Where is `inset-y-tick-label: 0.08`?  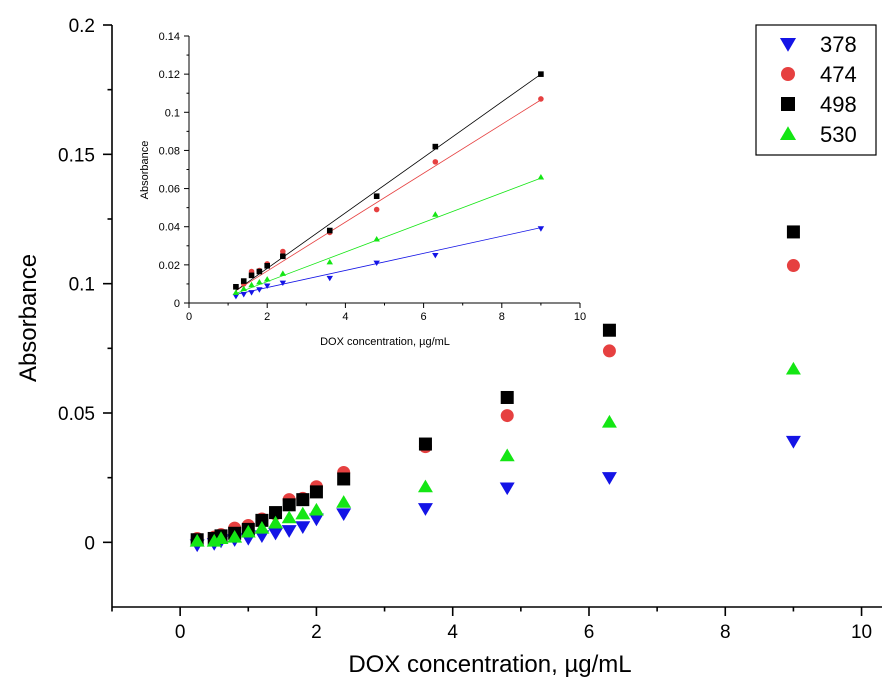
inset-y-tick-label: 0.08 is located at coordinates (169, 151).